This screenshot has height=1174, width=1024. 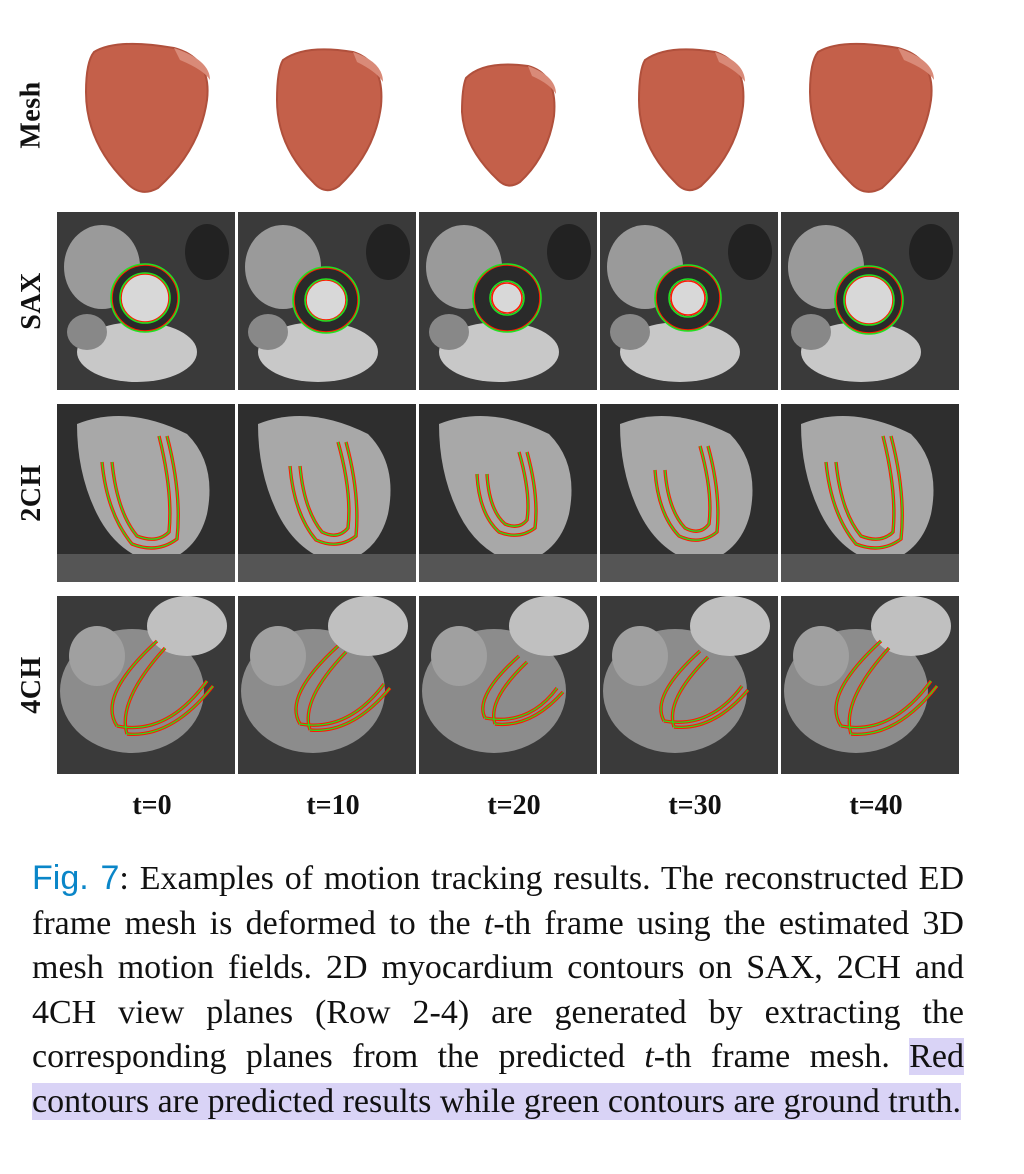 I want to click on time-label-t10: t=10, so click(x=333, y=805).